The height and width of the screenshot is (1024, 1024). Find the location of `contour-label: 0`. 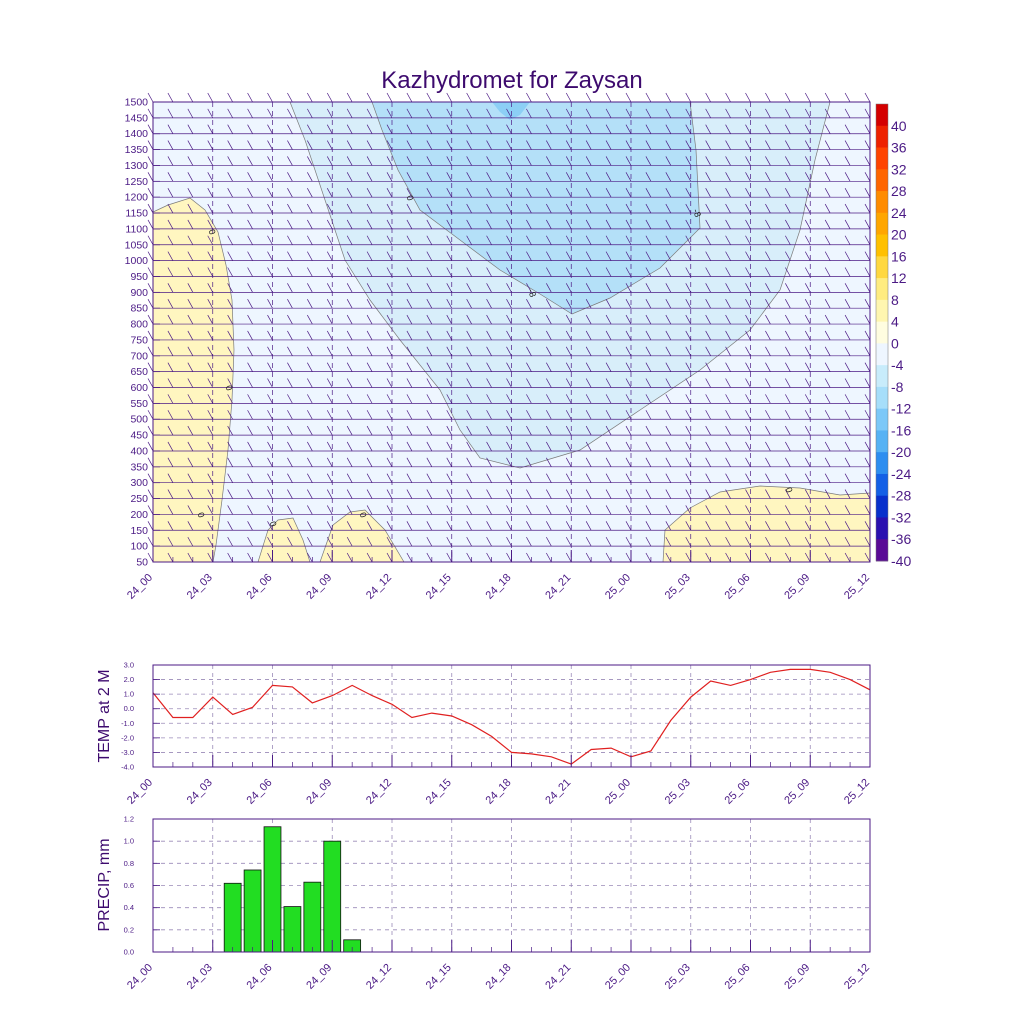

contour-label: 0 is located at coordinates (409, 198).